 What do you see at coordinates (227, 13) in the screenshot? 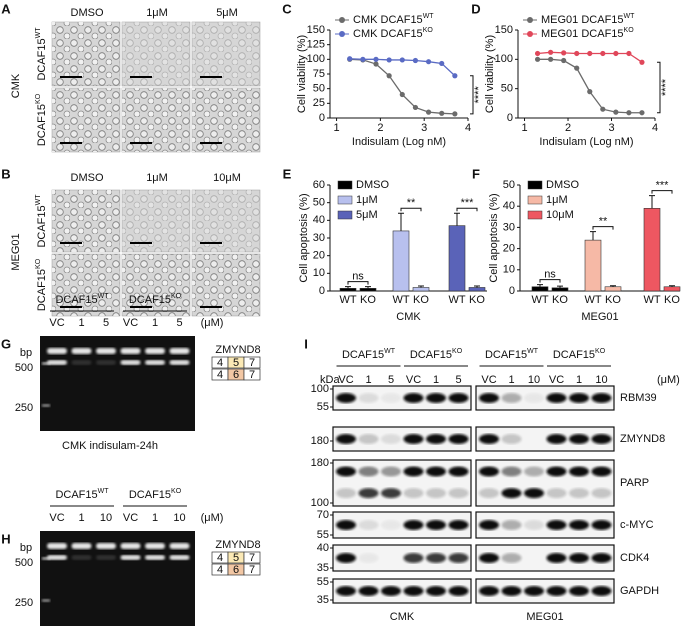
I see `column-label: 5μM` at bounding box center [227, 13].